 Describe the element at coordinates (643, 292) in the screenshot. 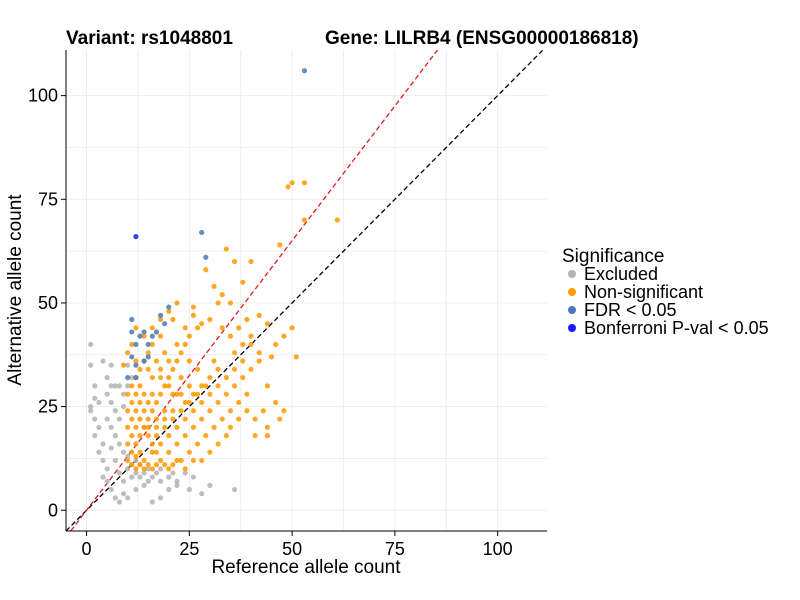

I see `legend-label-non-significant: Non-significant` at that location.